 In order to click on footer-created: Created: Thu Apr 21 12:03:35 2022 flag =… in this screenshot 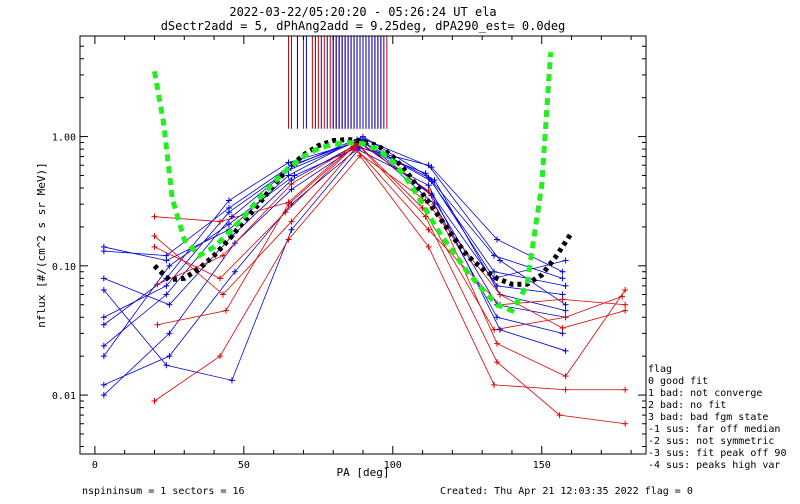, I will do `click(566, 491)`.